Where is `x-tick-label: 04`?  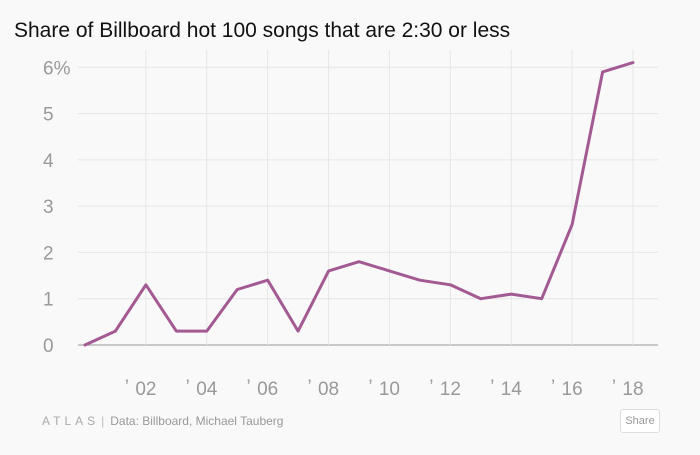
x-tick-label: 04 is located at coordinates (207, 389).